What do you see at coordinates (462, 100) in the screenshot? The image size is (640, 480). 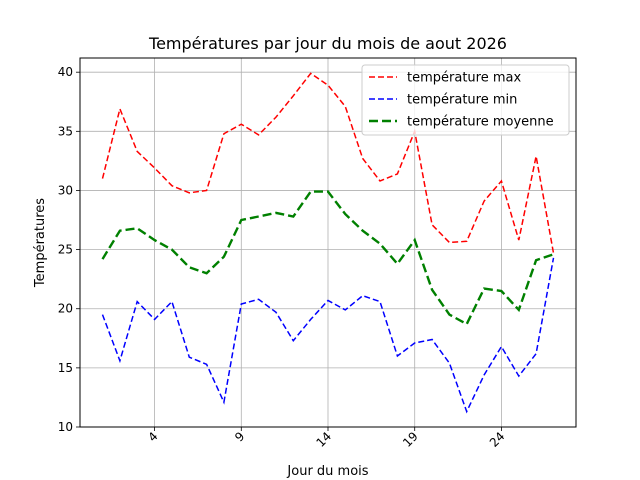 I see `legend-label-2: température min` at bounding box center [462, 100].